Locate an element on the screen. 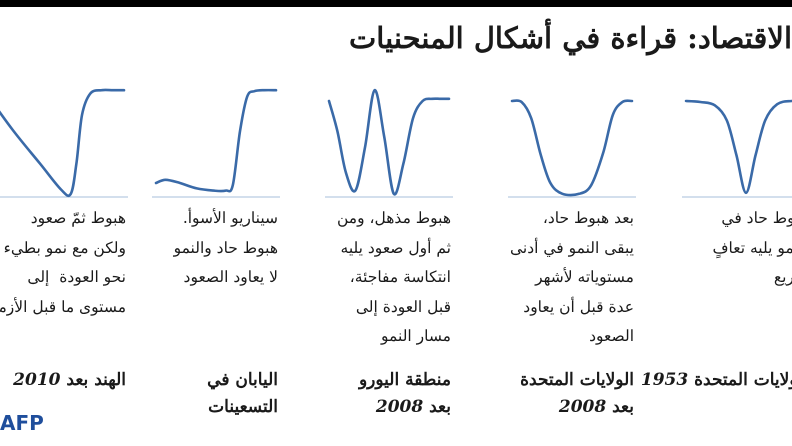 The image size is (792, 446). curve-label: الولايات المتحدة 1953 is located at coordinates (716, 380).